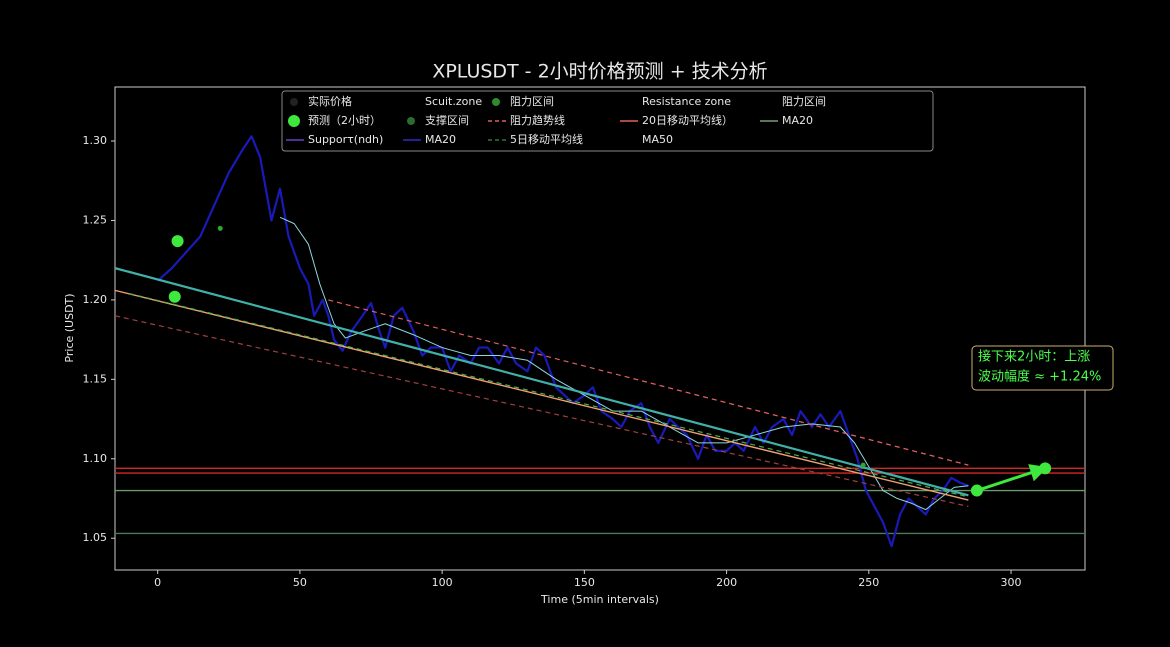  Describe the element at coordinates (442, 582) in the screenshot. I see `x-tick-label: 100` at that location.